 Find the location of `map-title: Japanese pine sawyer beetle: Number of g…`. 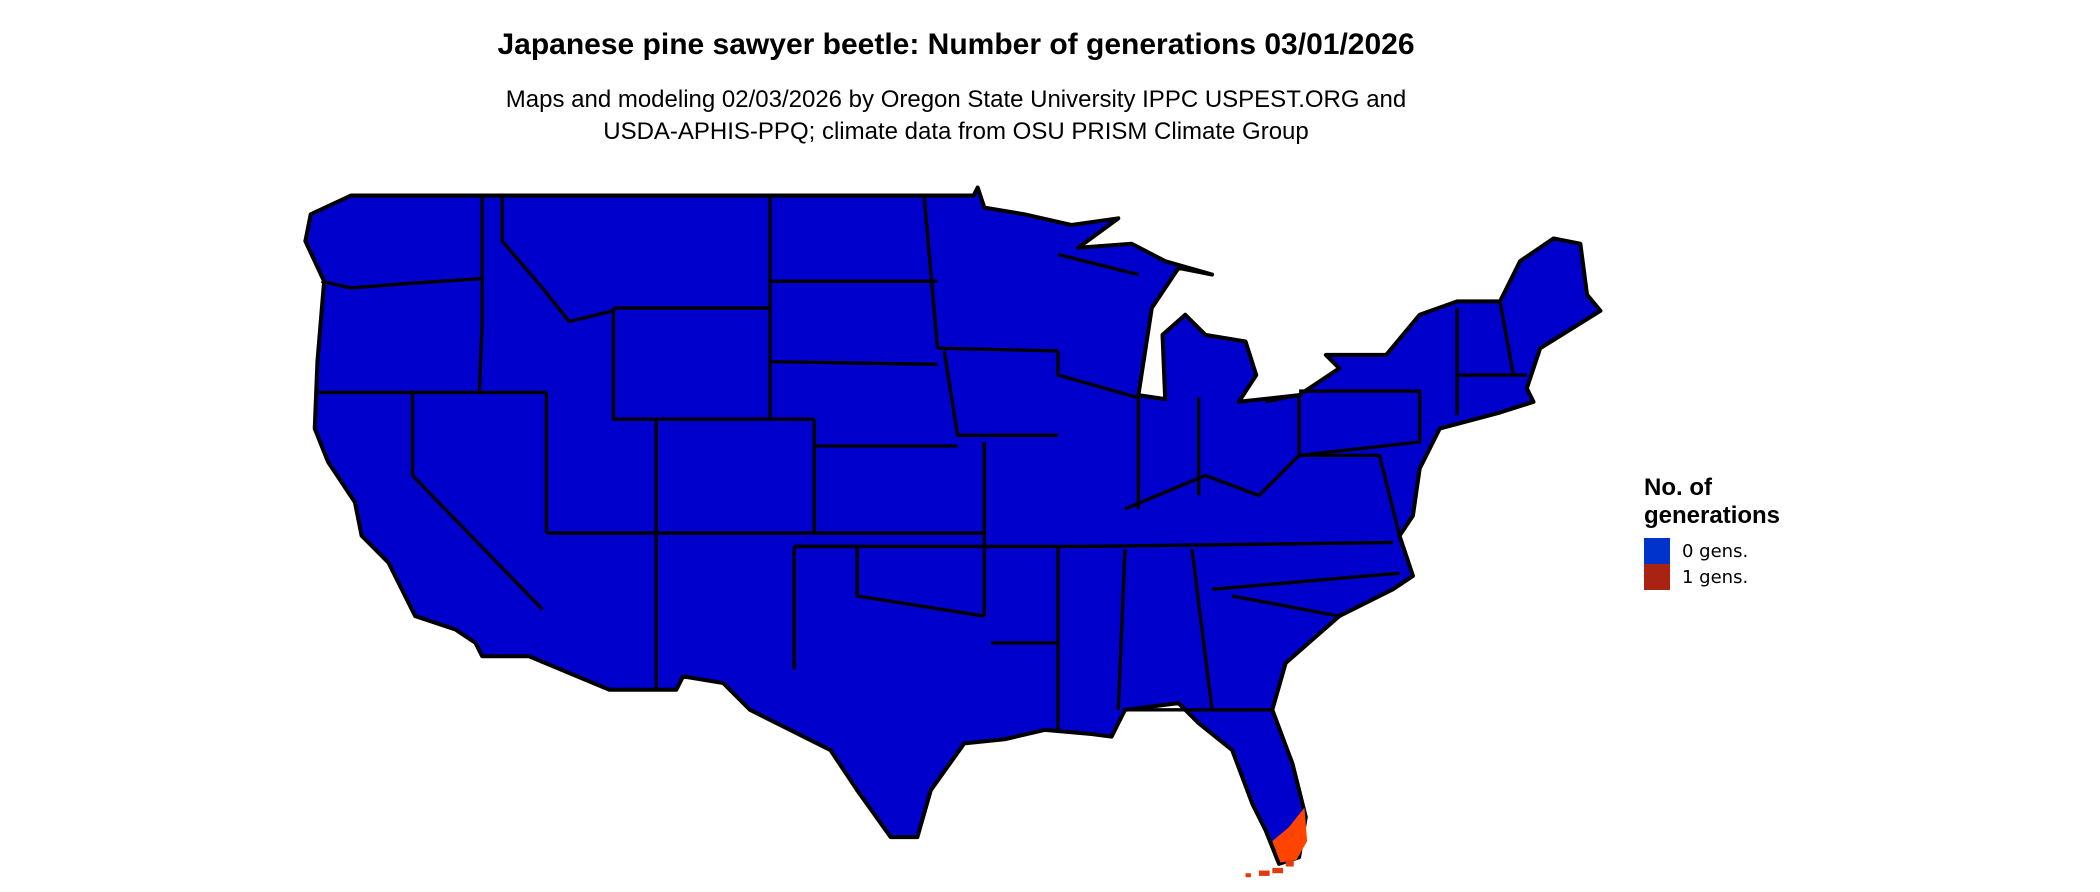

map-title: Japanese pine sawyer beetle: Number of g… is located at coordinates (956, 44).